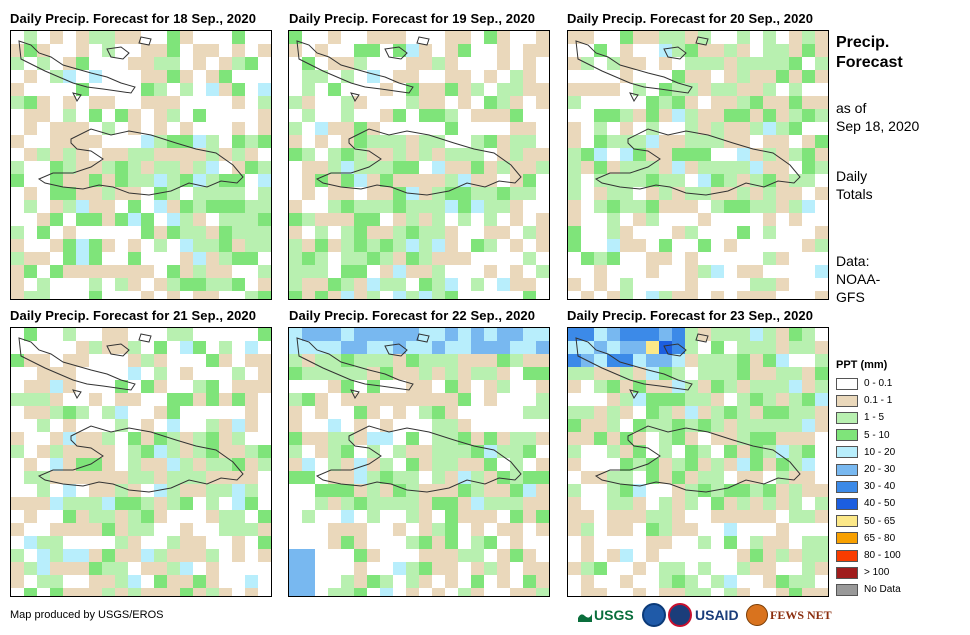  Describe the element at coordinates (801, 614) in the screenshot. I see `fewsnet-logo-text: FEWS NET` at that location.